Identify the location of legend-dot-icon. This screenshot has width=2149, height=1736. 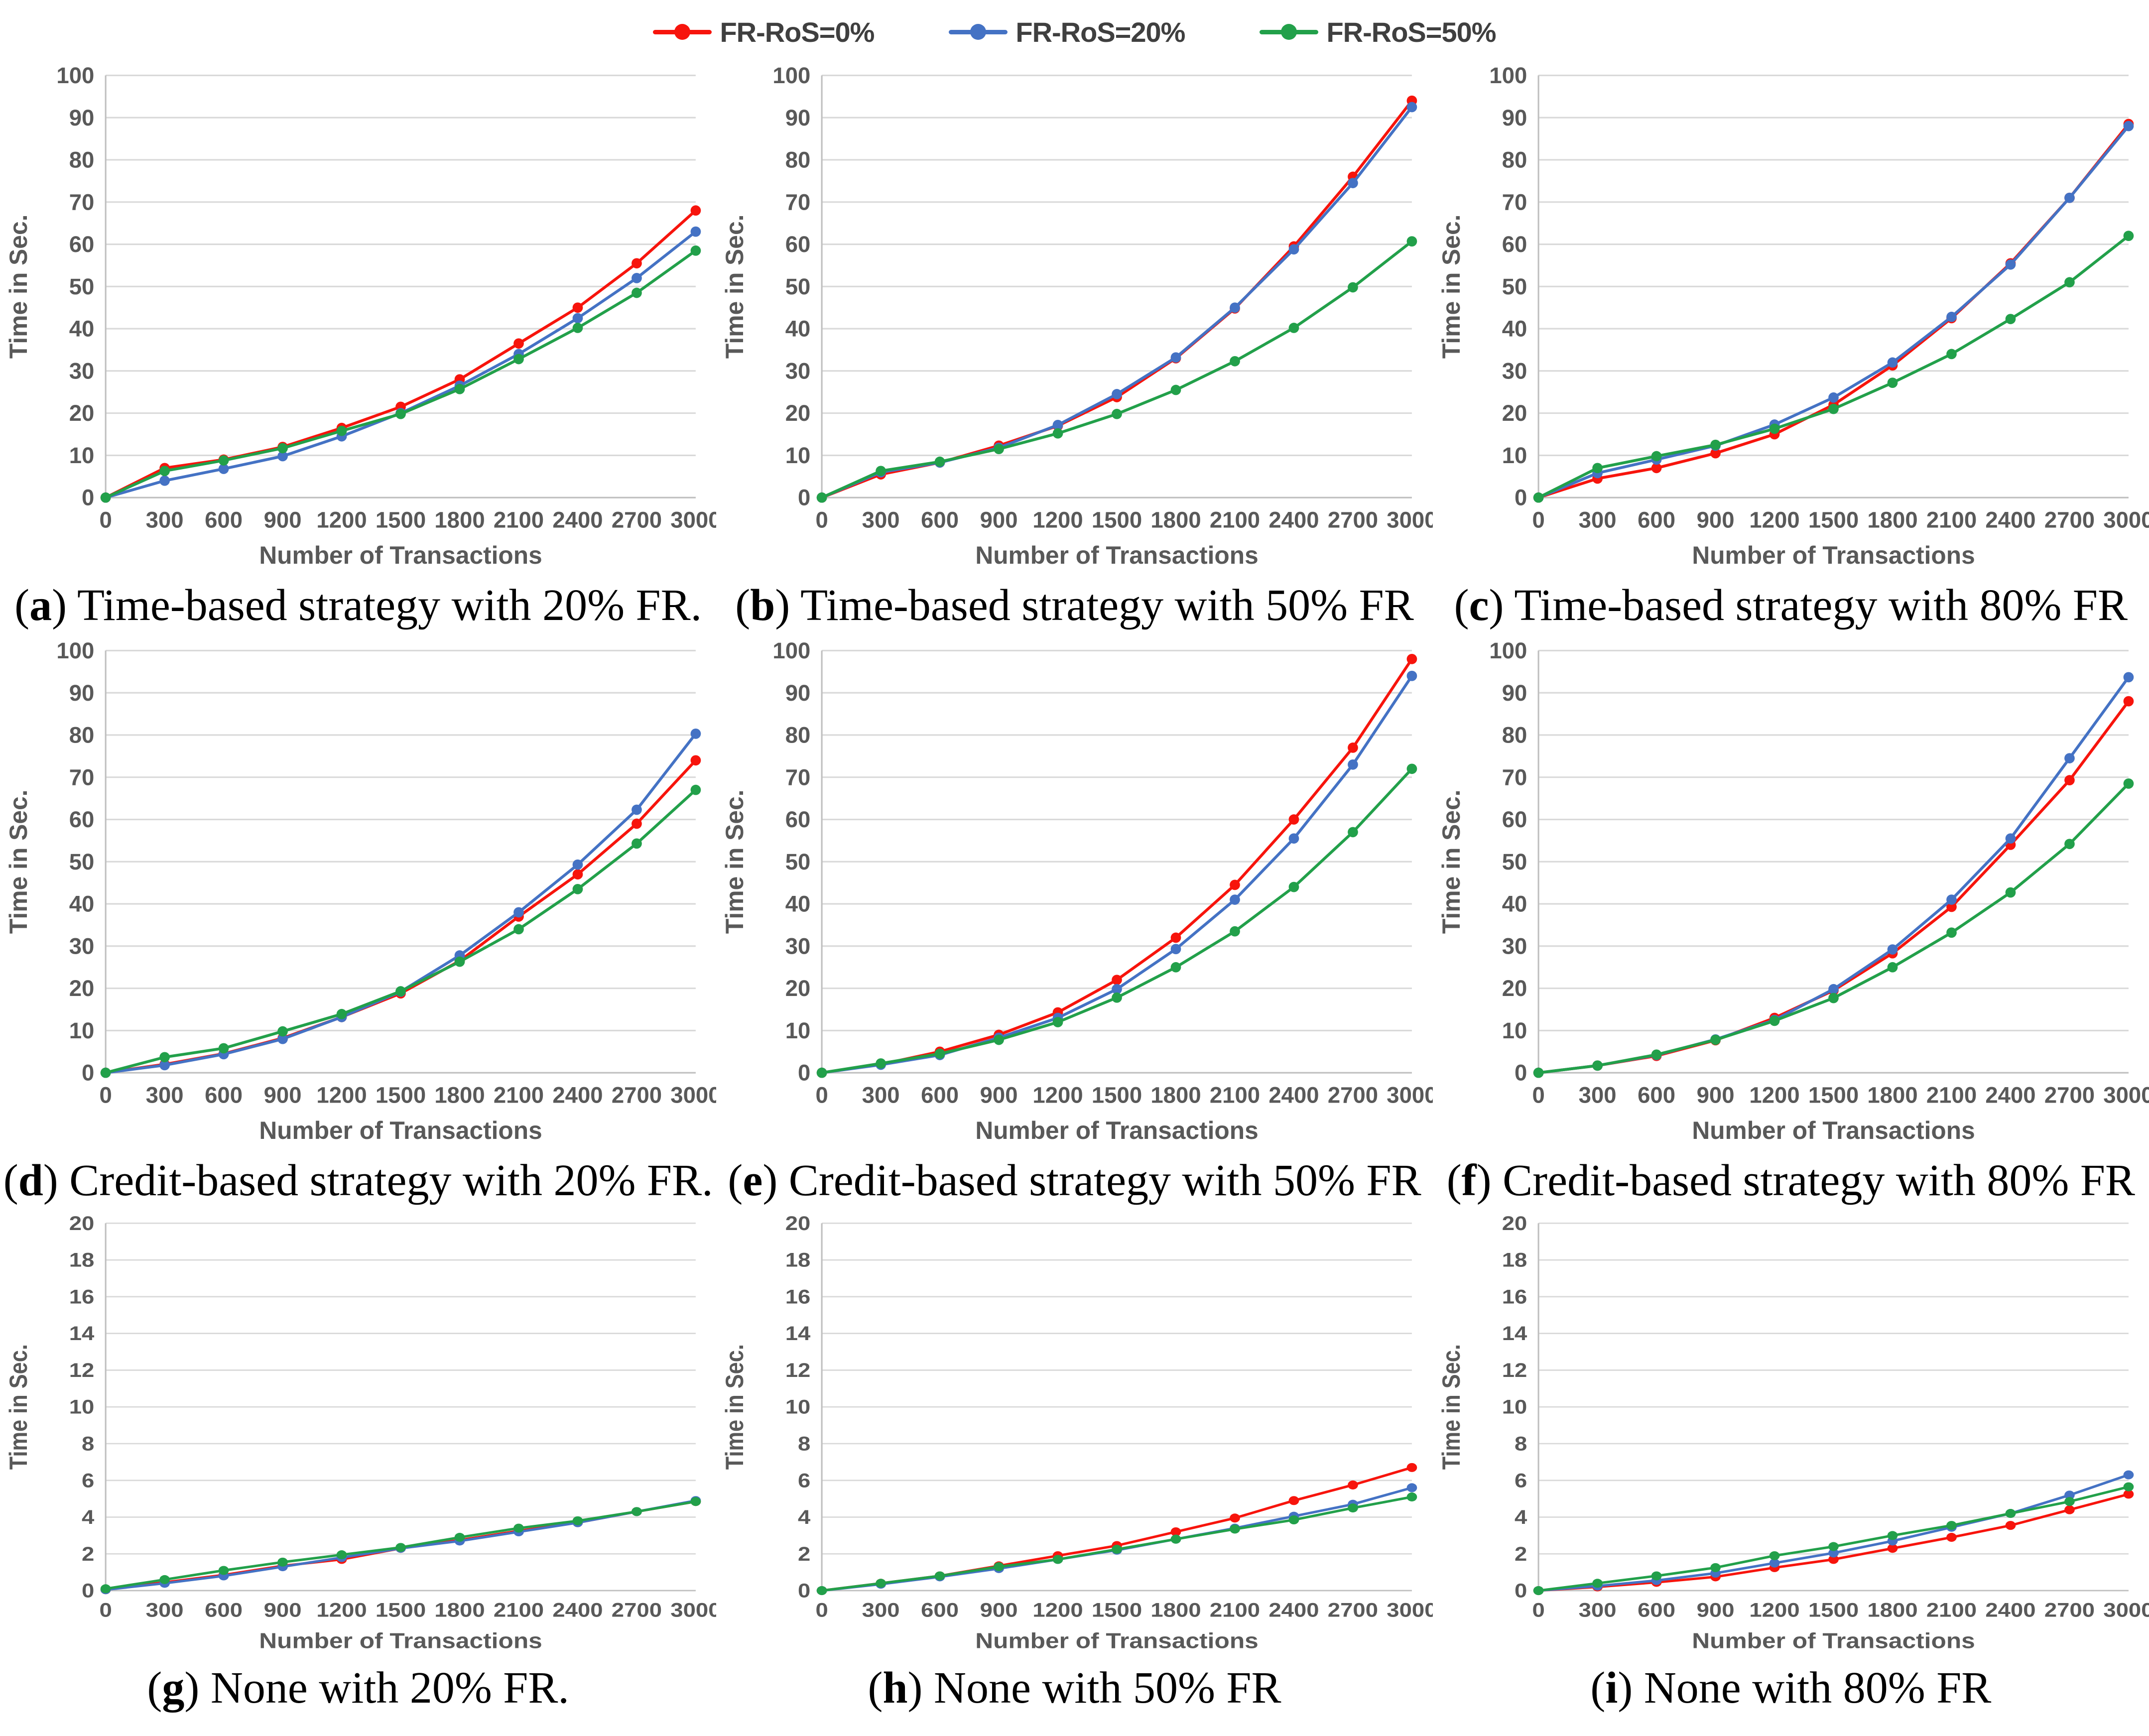
(1289, 32).